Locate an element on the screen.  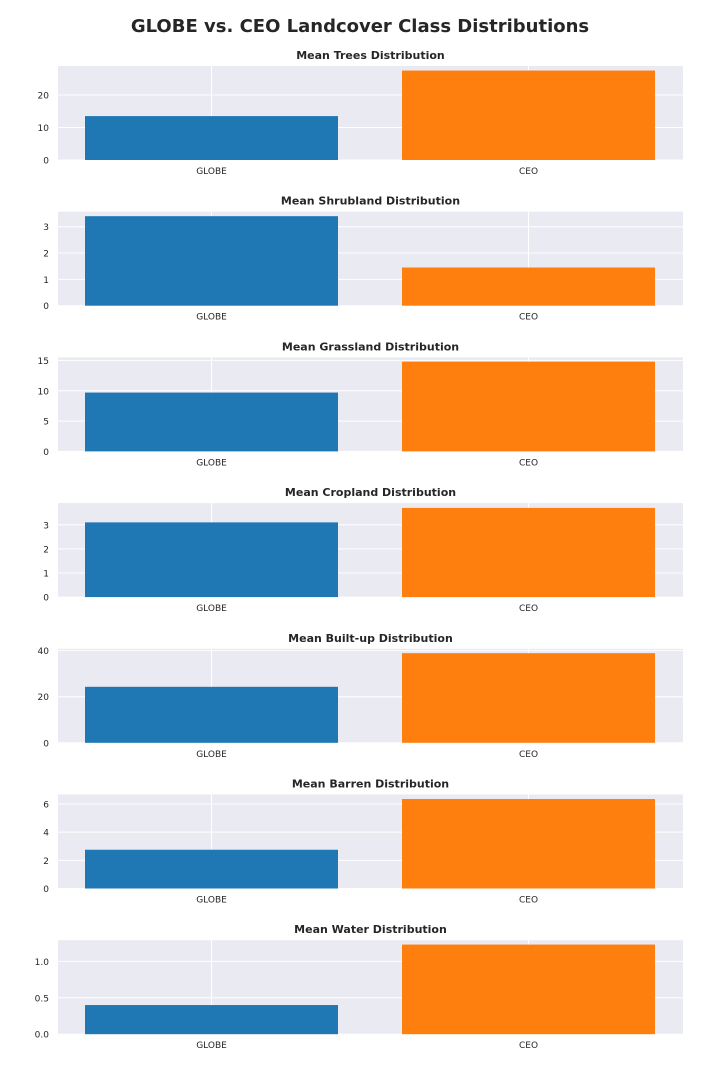
x-tick-label-ceo-0: CEO is located at coordinates (528, 172).